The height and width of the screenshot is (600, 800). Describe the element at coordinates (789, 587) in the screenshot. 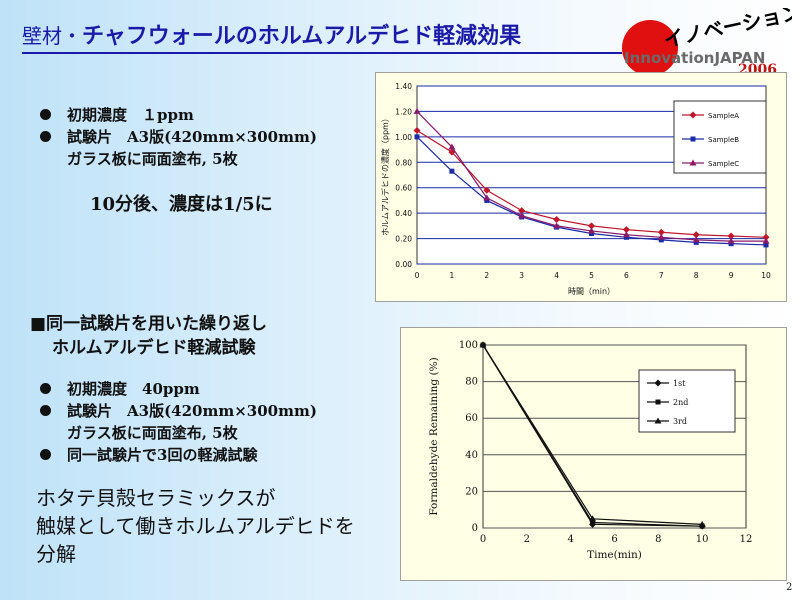

I see `page-number: 2` at that location.